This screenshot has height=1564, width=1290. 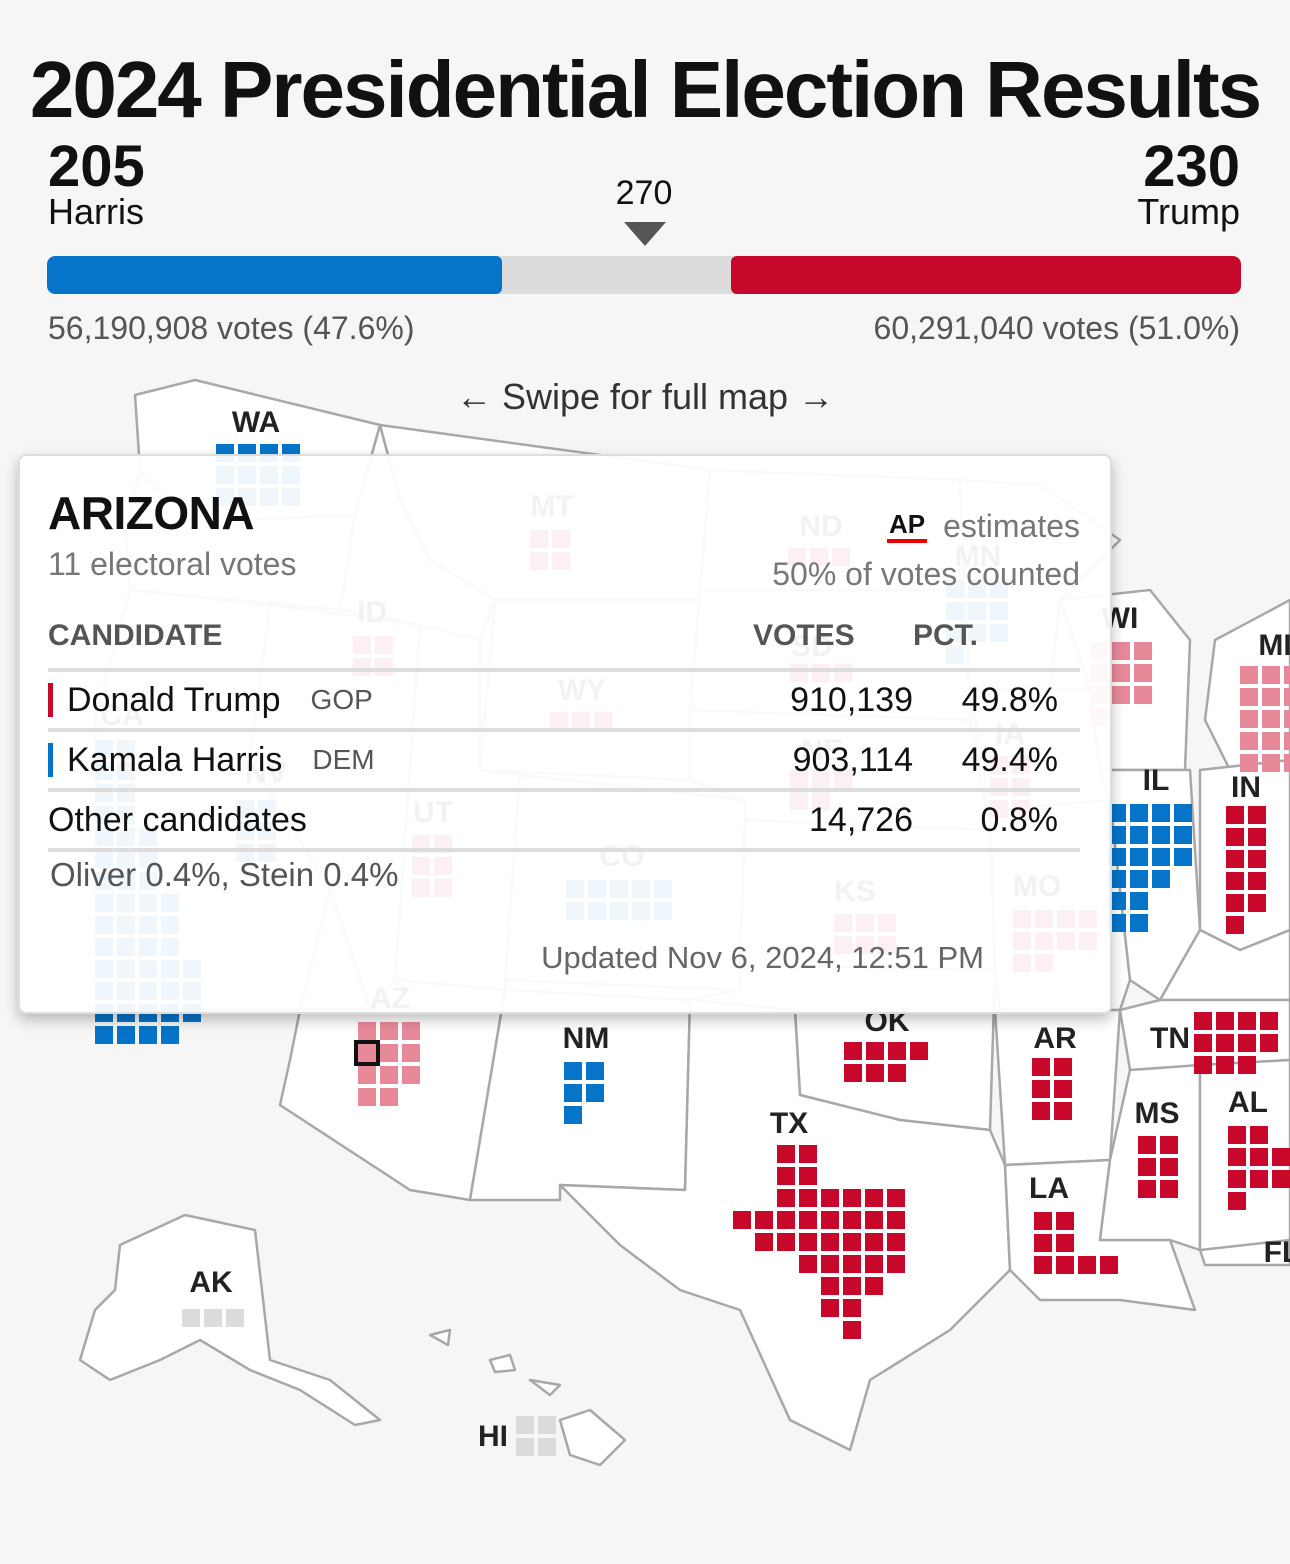 What do you see at coordinates (1056, 328) in the screenshot?
I see `trump-popular-votes: 60,291,040 votes (51.0%)` at bounding box center [1056, 328].